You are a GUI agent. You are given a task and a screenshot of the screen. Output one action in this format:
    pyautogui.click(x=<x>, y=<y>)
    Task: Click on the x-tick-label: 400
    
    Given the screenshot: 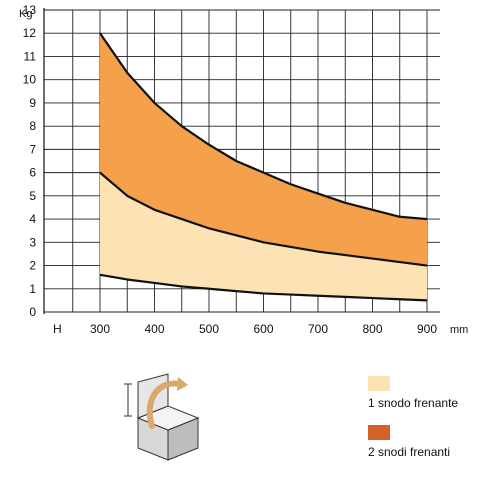 What is the action you would take?
    pyautogui.click(x=154, y=329)
    